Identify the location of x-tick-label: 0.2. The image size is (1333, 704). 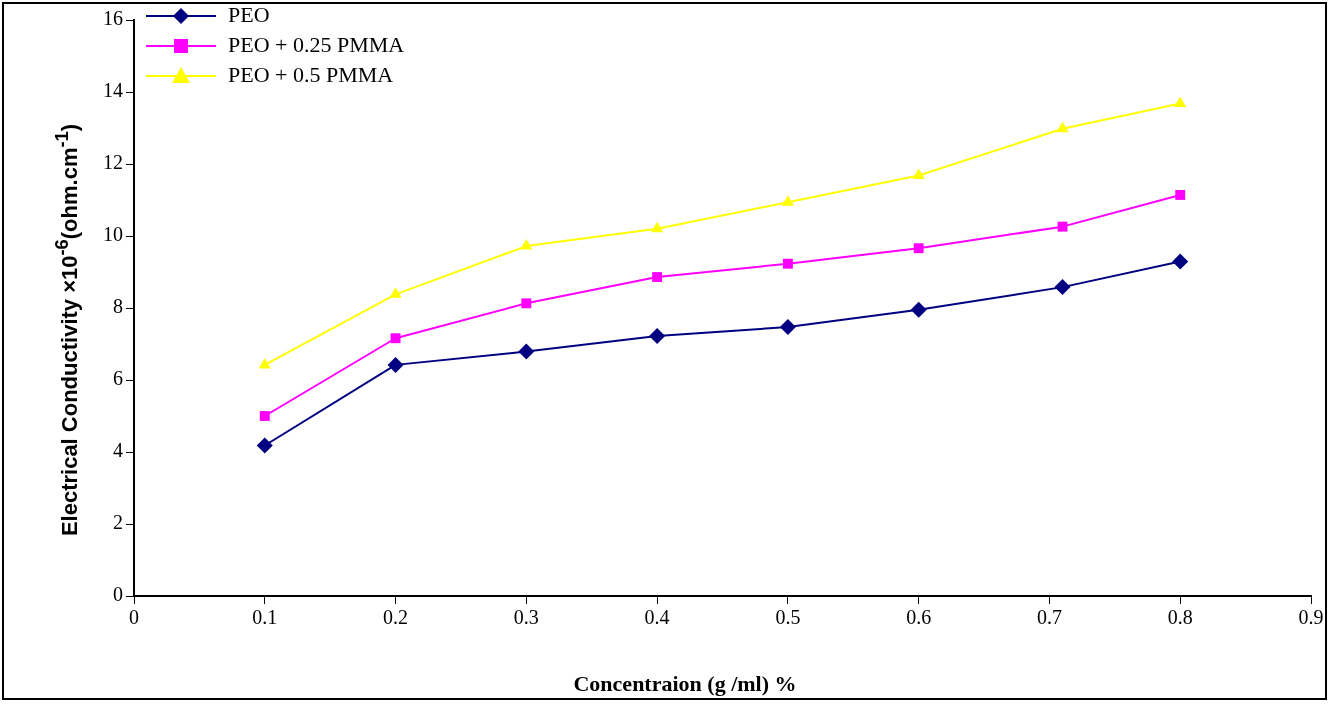
(396, 617).